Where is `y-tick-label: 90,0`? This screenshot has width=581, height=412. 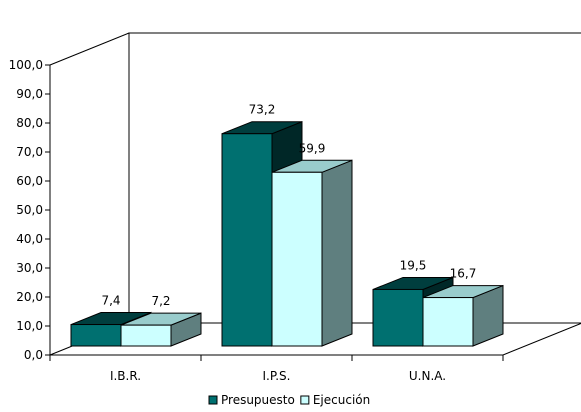 y-tick-label: 90,0 is located at coordinates (29, 94).